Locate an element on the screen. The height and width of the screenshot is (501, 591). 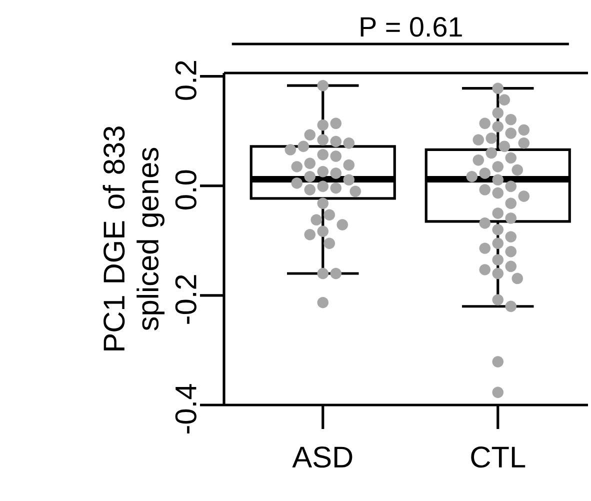
y-tick-label: -0.4 is located at coordinates (185, 409).